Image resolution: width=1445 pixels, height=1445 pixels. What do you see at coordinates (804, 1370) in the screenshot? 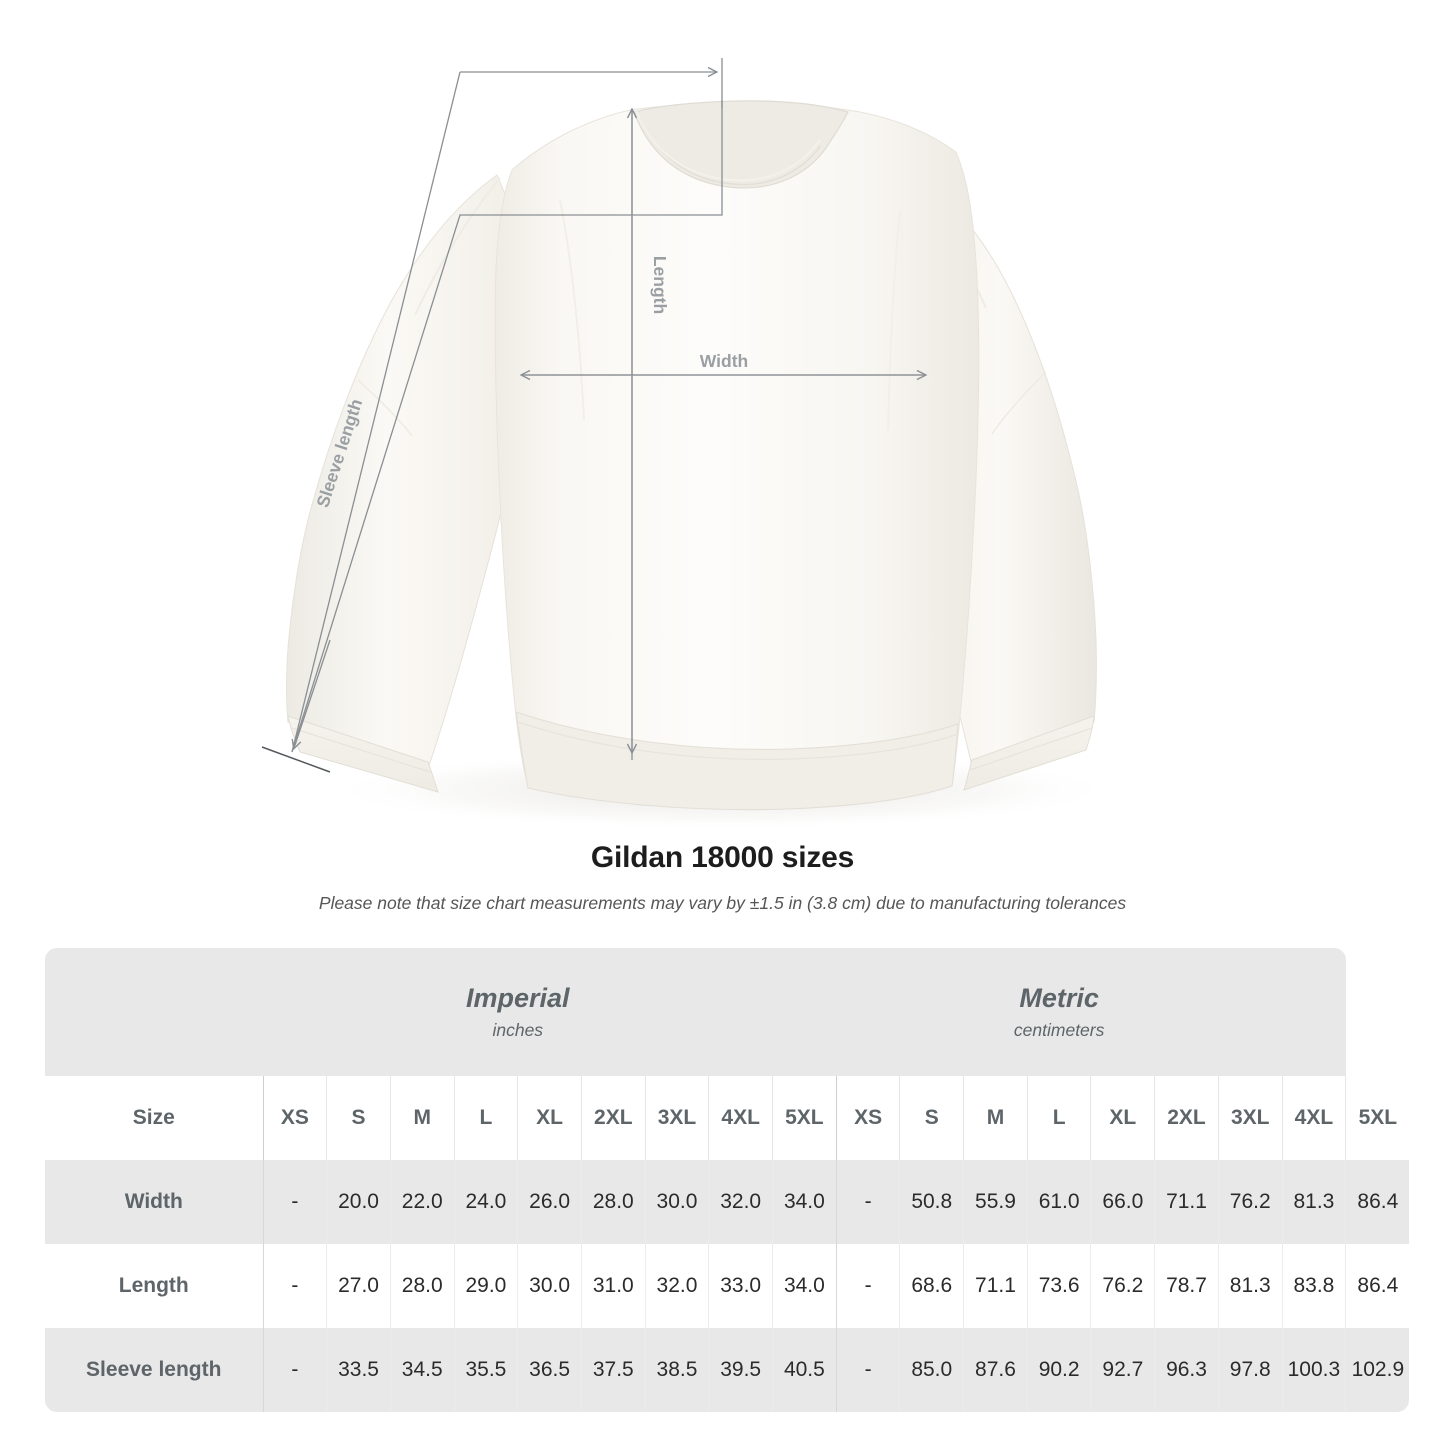
I see `cell-imperial-5xl: 40.5` at bounding box center [804, 1370].